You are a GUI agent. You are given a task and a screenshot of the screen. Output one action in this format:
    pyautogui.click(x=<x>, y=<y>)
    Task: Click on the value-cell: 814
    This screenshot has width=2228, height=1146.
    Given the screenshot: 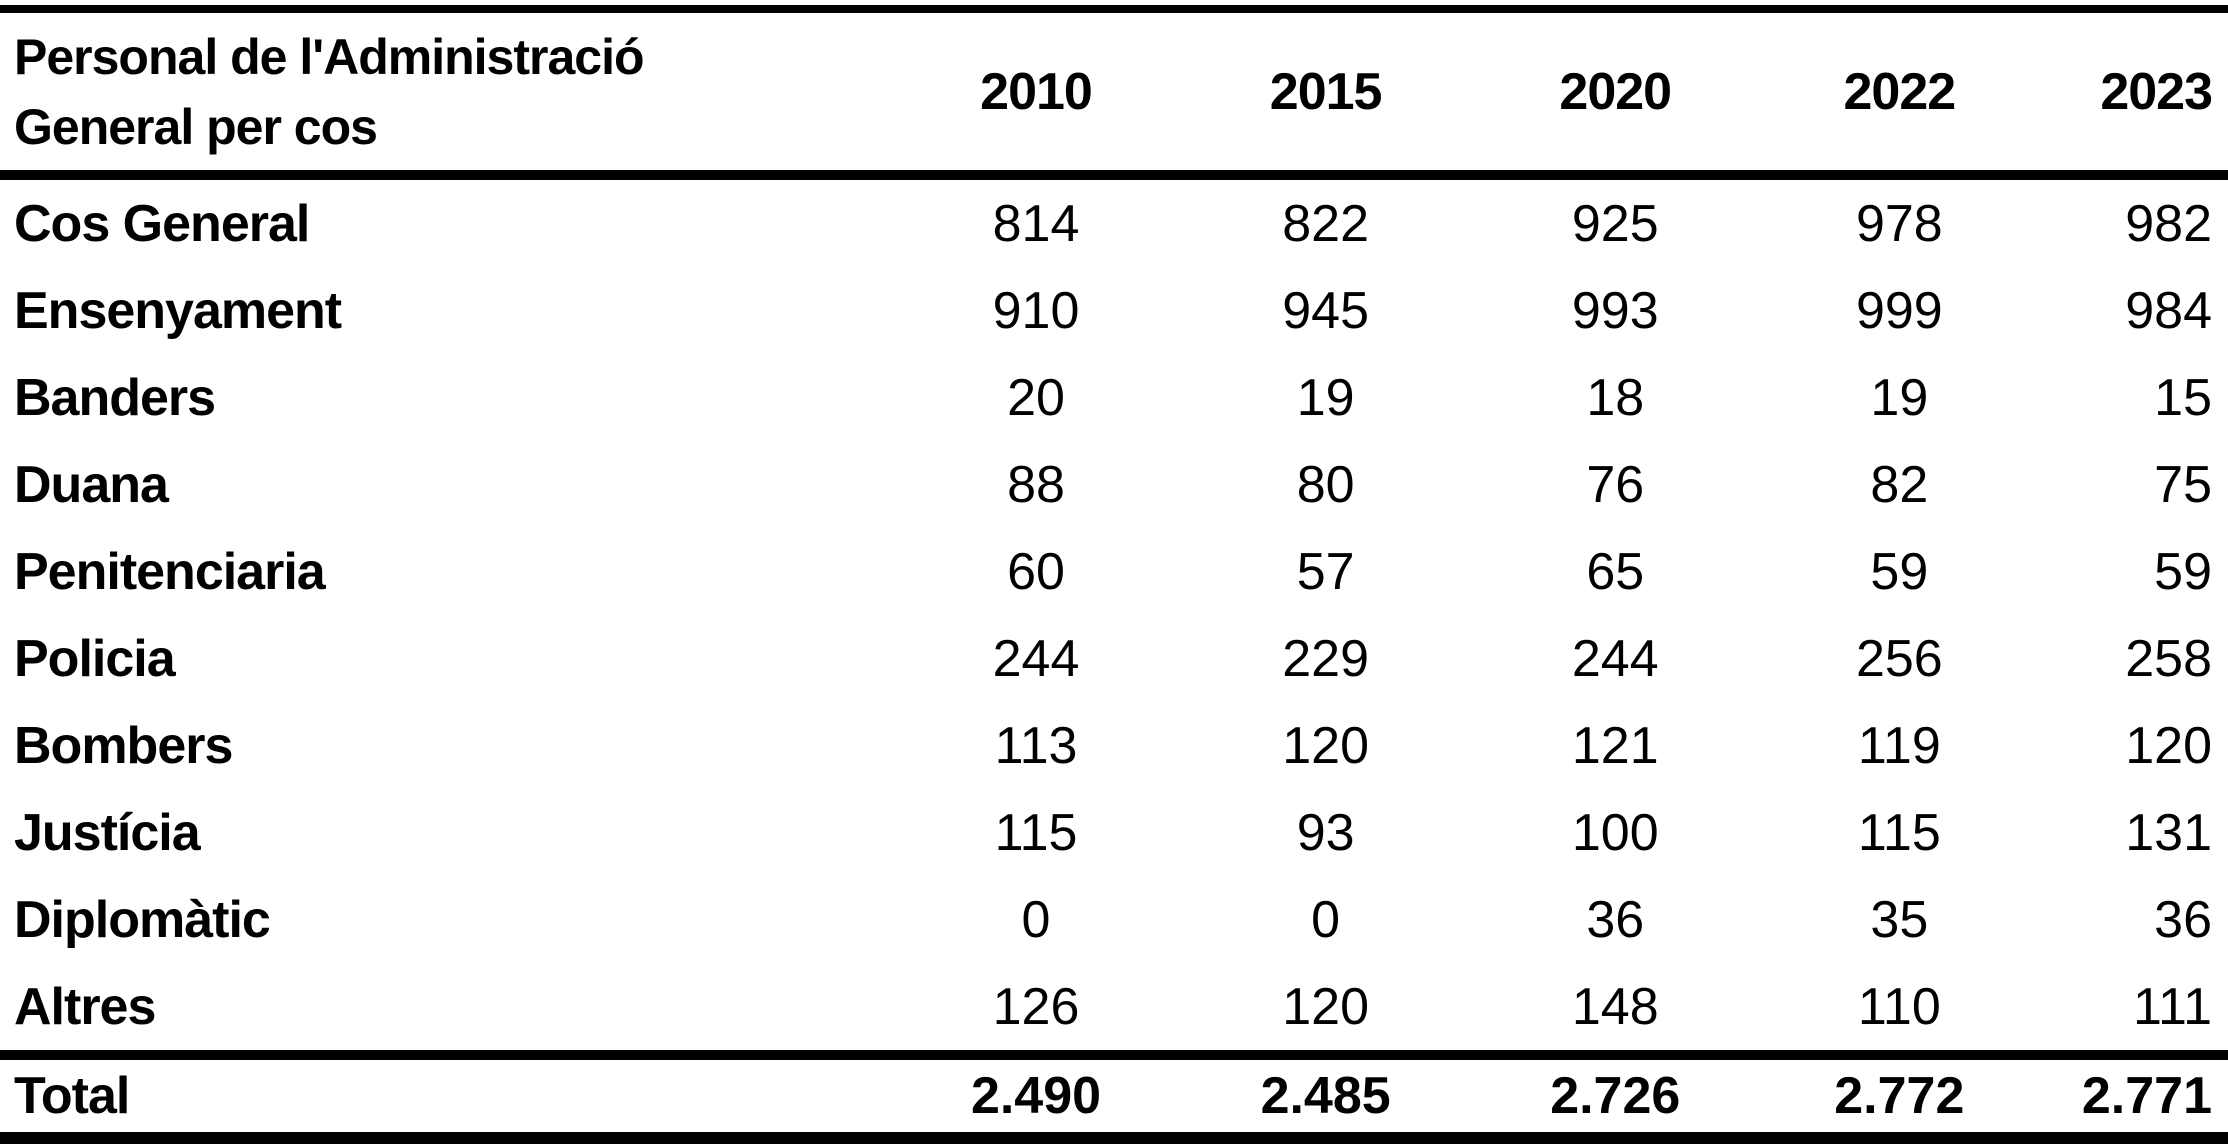 What is the action you would take?
    pyautogui.click(x=1036, y=223)
    